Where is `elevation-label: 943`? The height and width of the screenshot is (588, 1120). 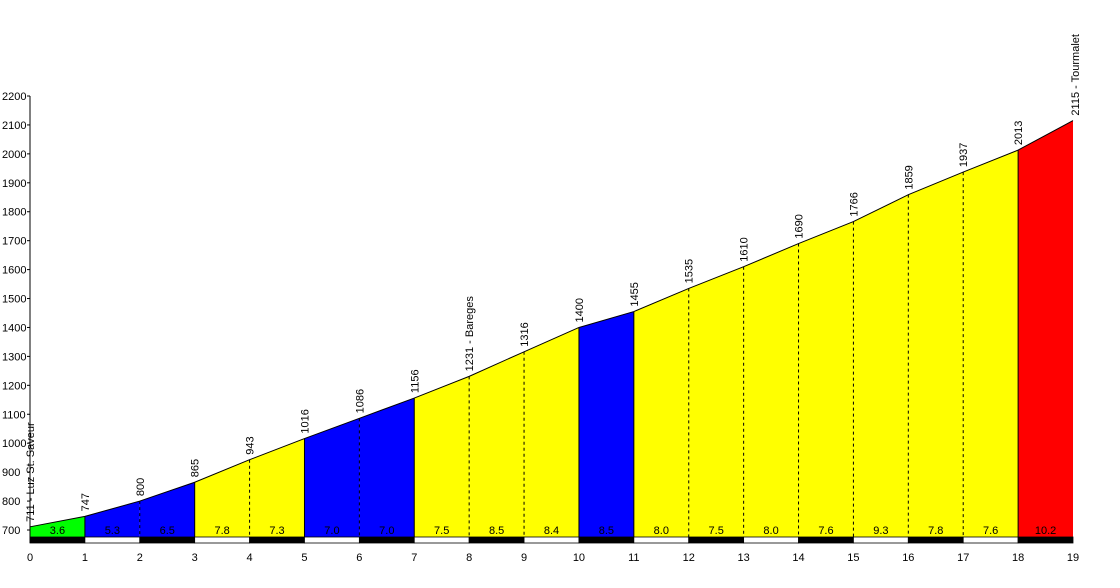
elevation-label: 943 is located at coordinates (251, 445).